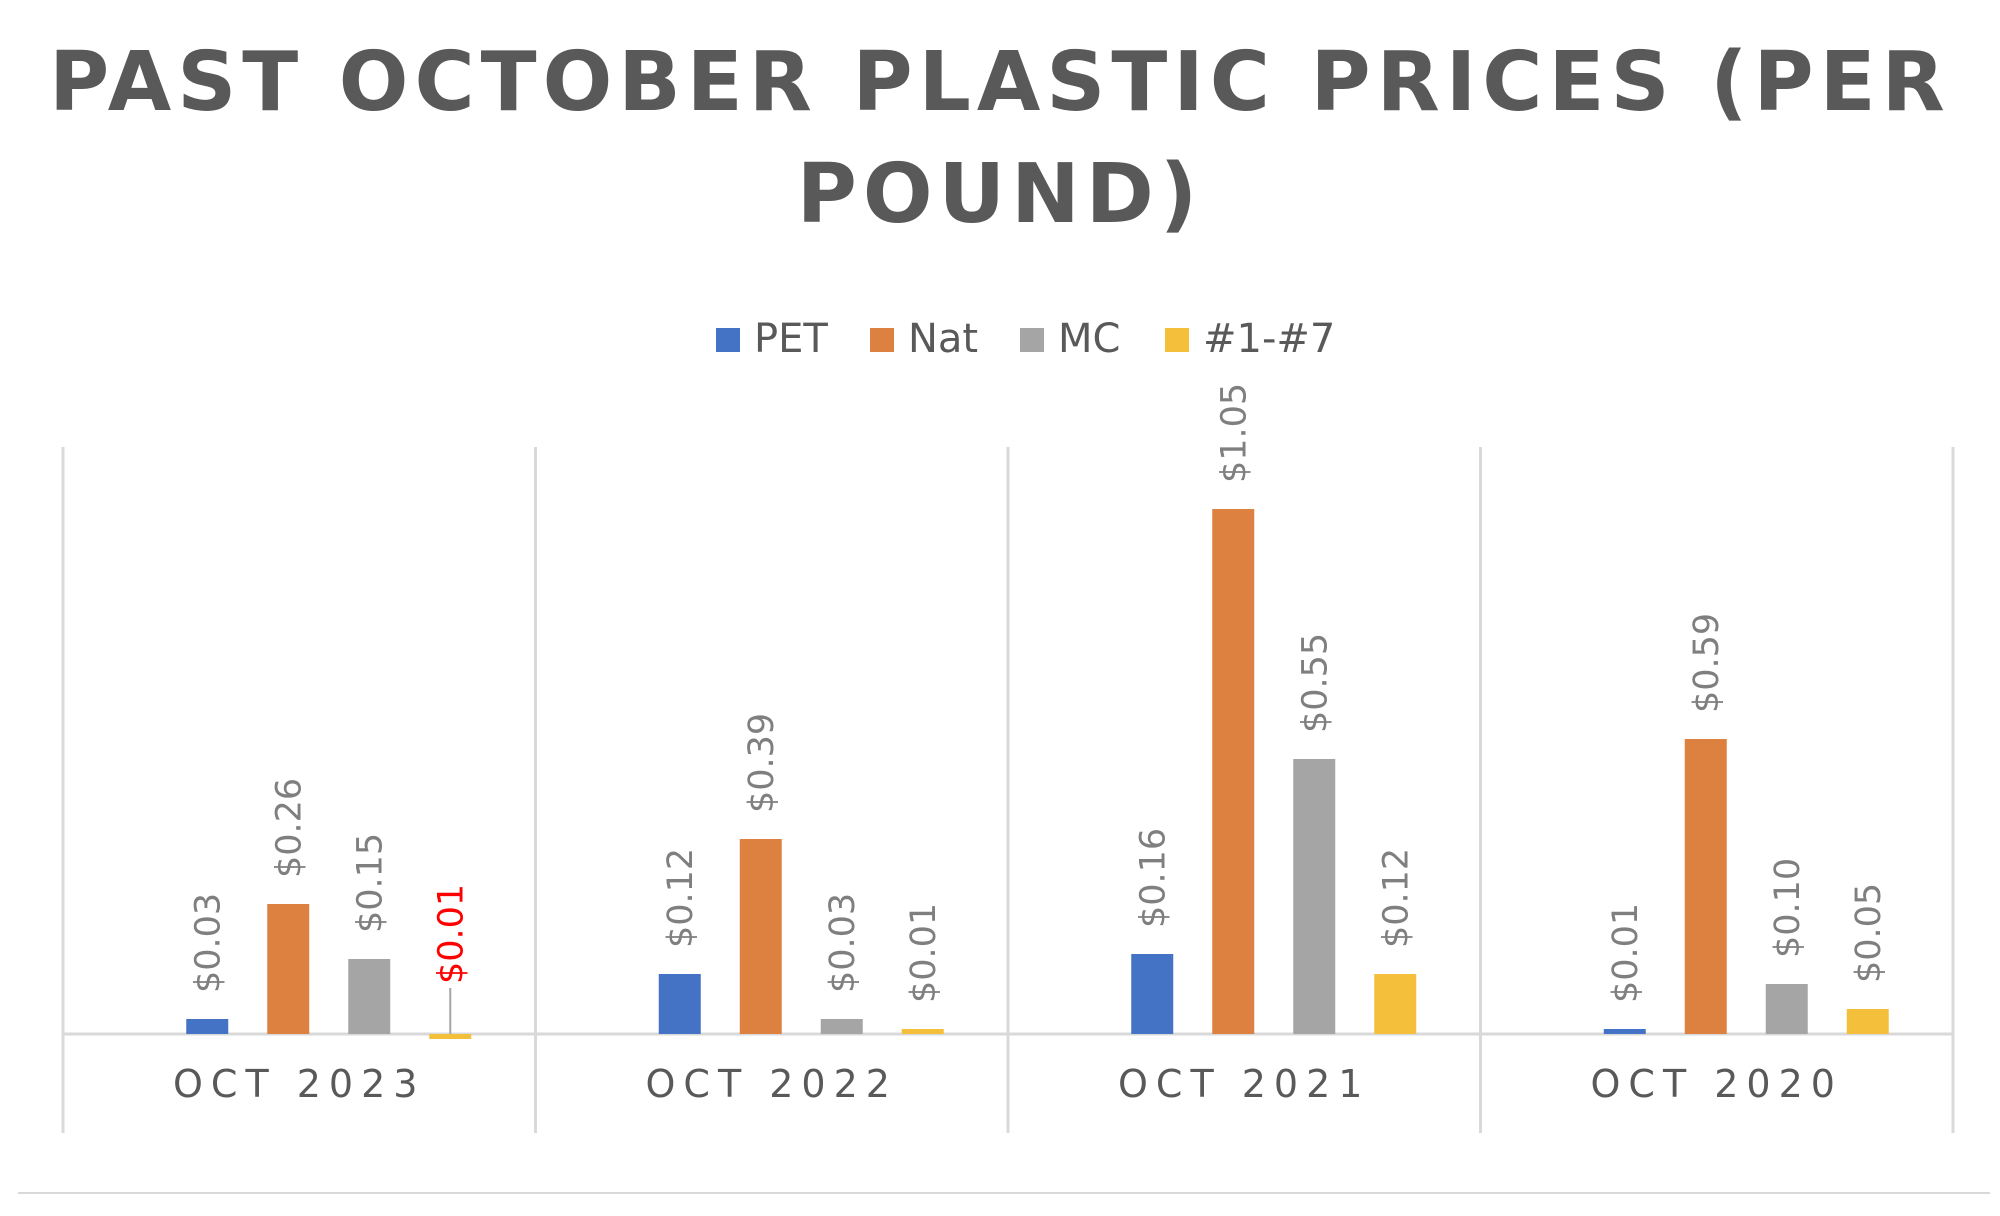 This screenshot has height=1216, width=2000. What do you see at coordinates (943, 339) in the screenshot?
I see `legend-label: Nat` at bounding box center [943, 339].